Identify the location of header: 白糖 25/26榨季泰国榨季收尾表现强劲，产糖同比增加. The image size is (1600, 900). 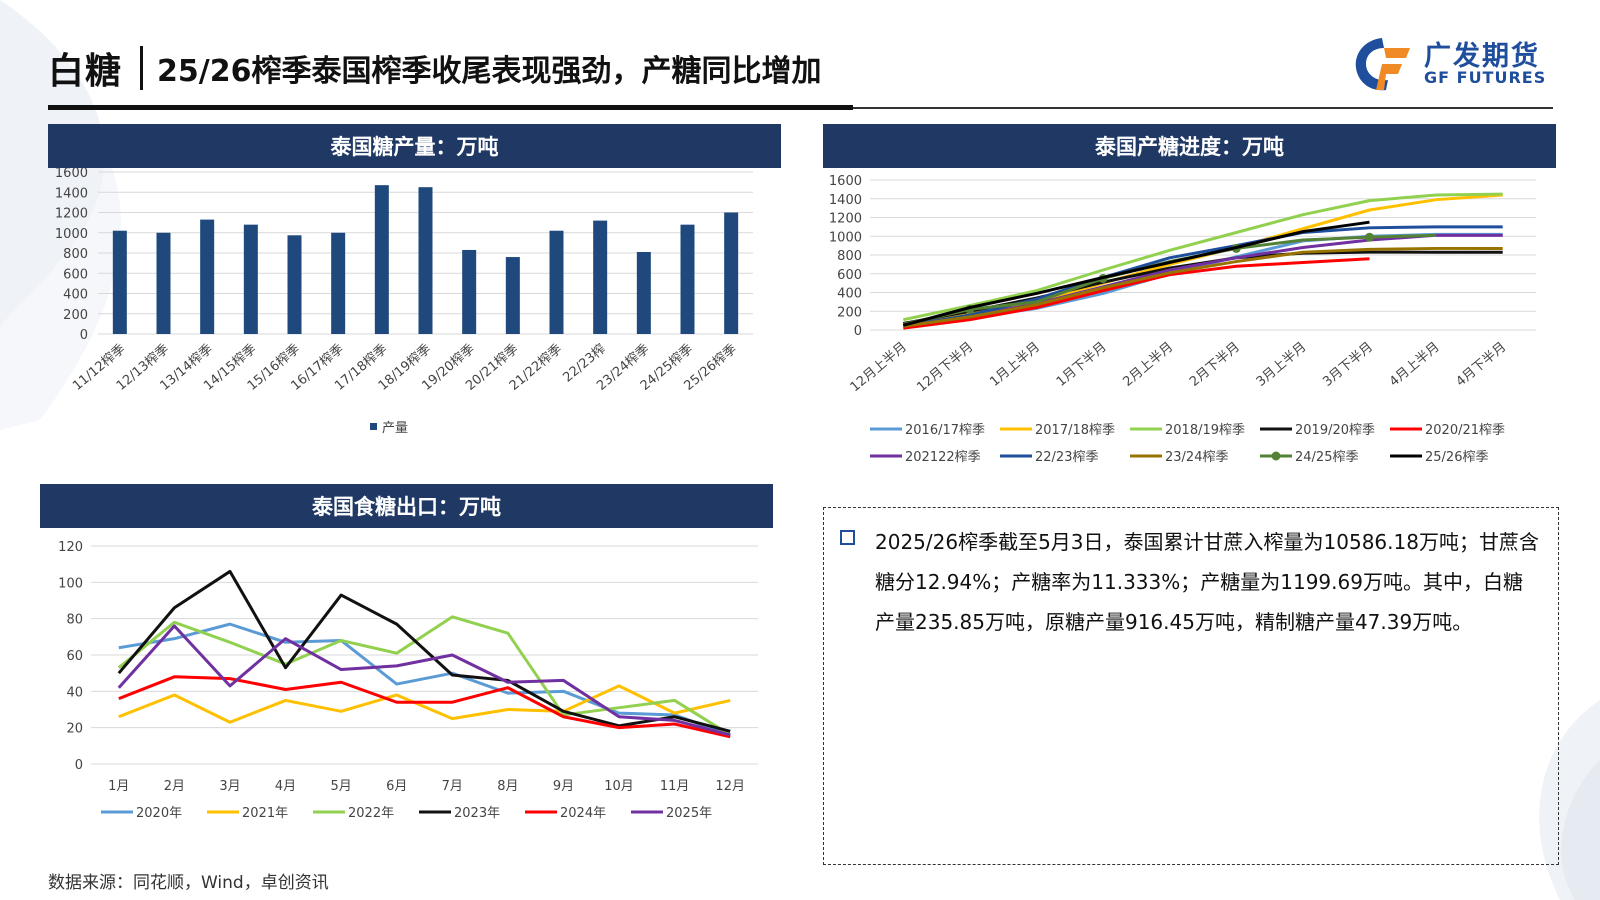
(434, 68).